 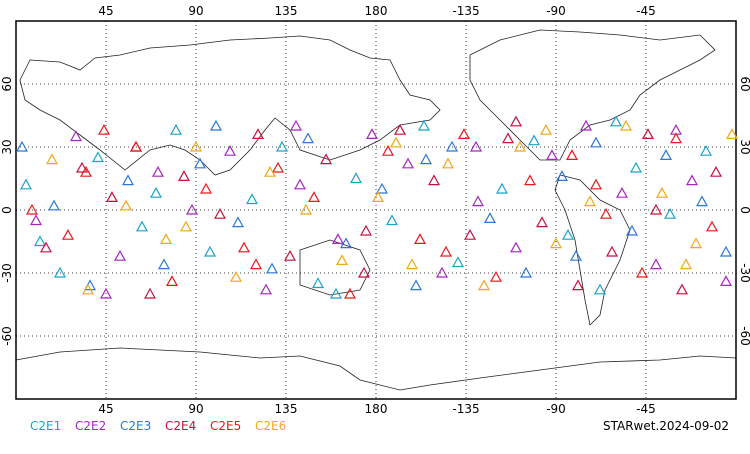 I want to click on legend-label: C2E3, so click(x=135, y=426).